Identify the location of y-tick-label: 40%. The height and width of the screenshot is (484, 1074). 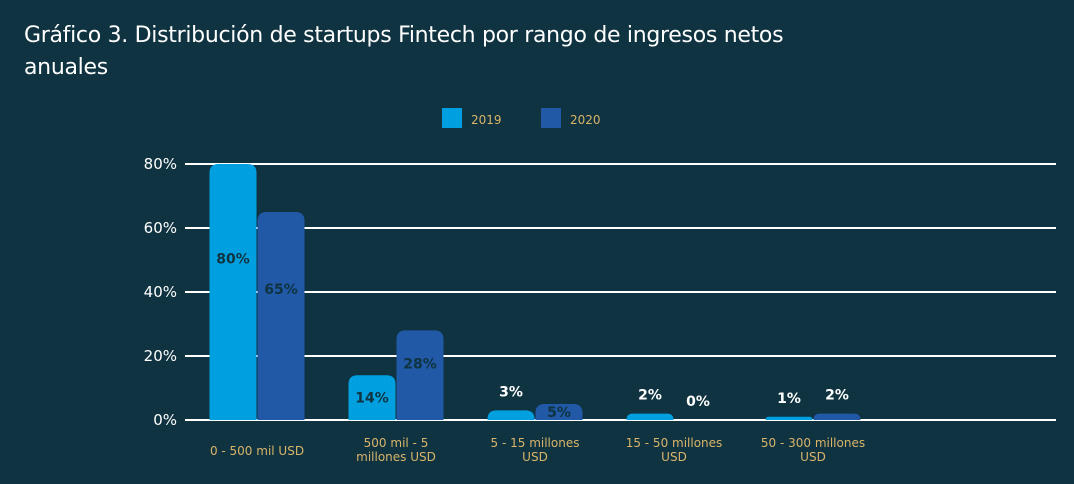
(160, 292).